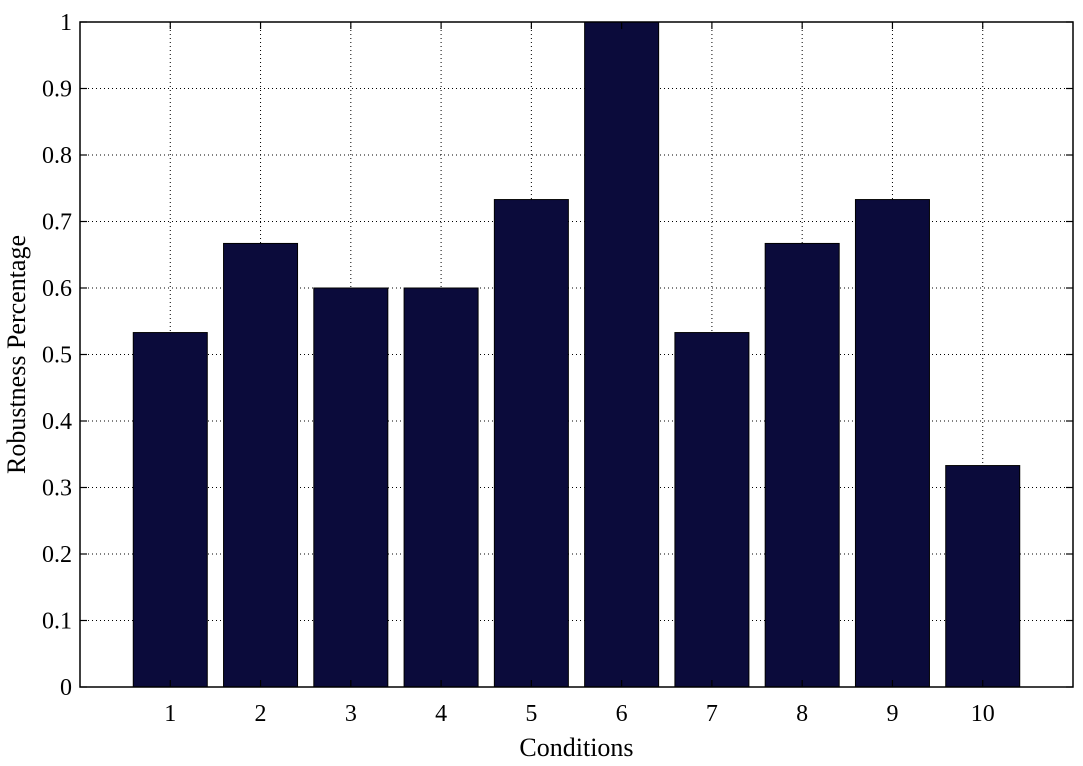  I want to click on x-tick-label: 10, so click(983, 714).